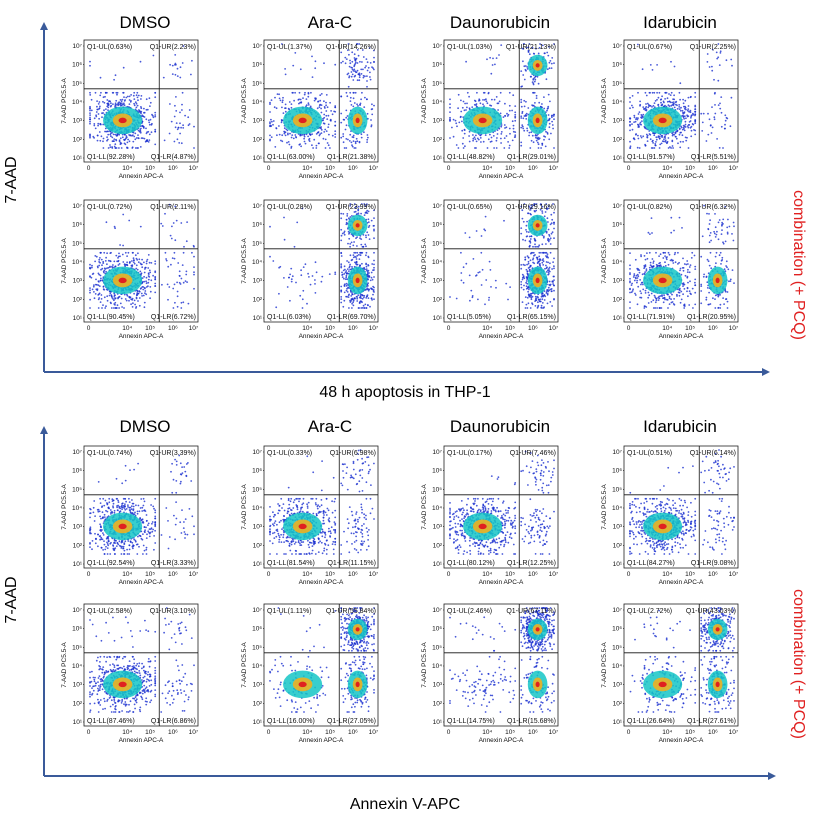  What do you see at coordinates (713, 157) in the screenshot?
I see `quadrant-label-LR-b1-r1-ida: Q1-LR(5.51%)` at bounding box center [713, 157].